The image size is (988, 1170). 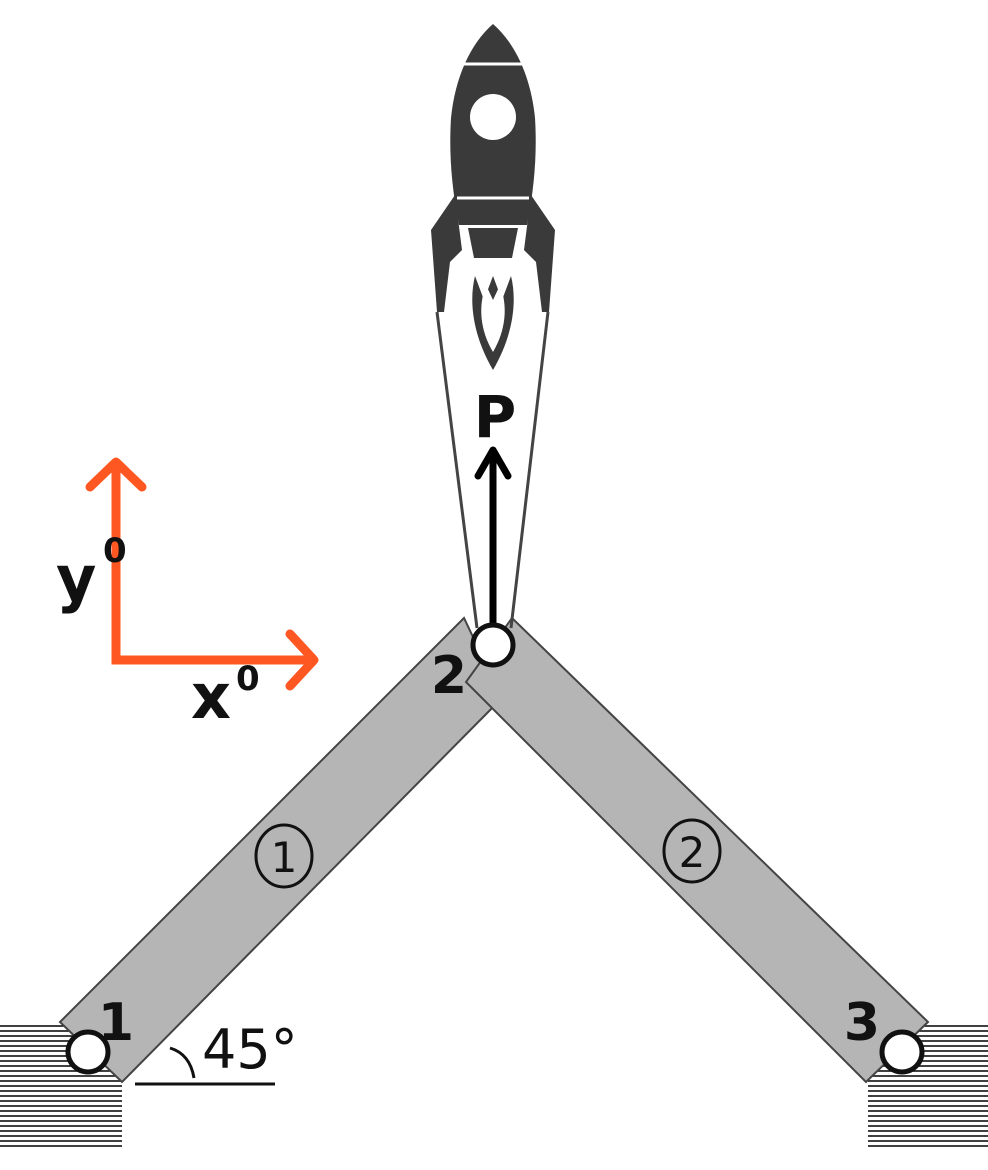 I want to click on node-3-label: 3, so click(x=862, y=1023).